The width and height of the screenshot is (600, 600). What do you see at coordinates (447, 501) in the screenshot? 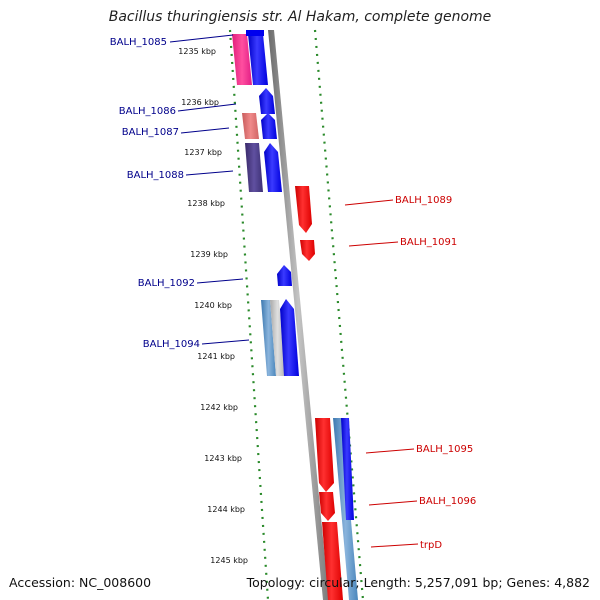
I see `gene-label: BALH_1096` at bounding box center [447, 501].